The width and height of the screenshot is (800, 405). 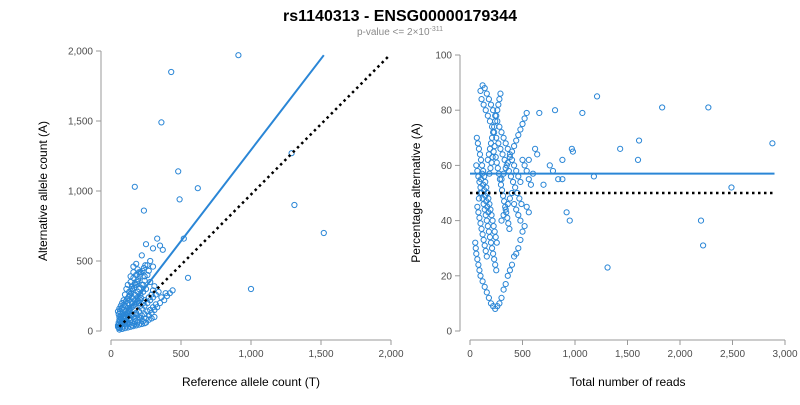 What do you see at coordinates (574, 354) in the screenshot?
I see `x-tick-label: 1,000` at bounding box center [574, 354].